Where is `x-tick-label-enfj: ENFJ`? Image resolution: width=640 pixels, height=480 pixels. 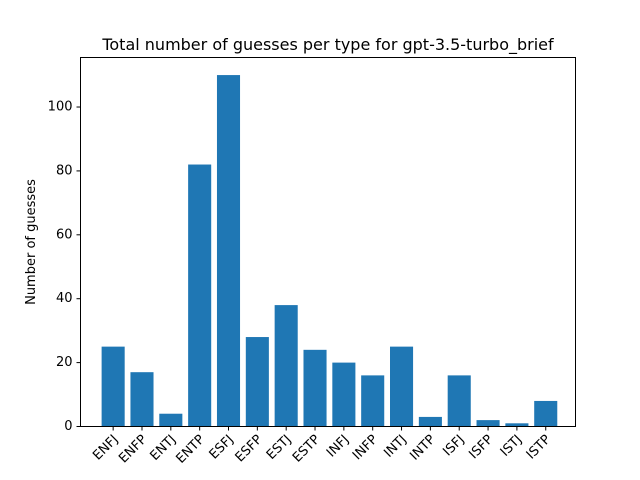
x-tick-label-enfj: ENFJ is located at coordinates (105, 447).